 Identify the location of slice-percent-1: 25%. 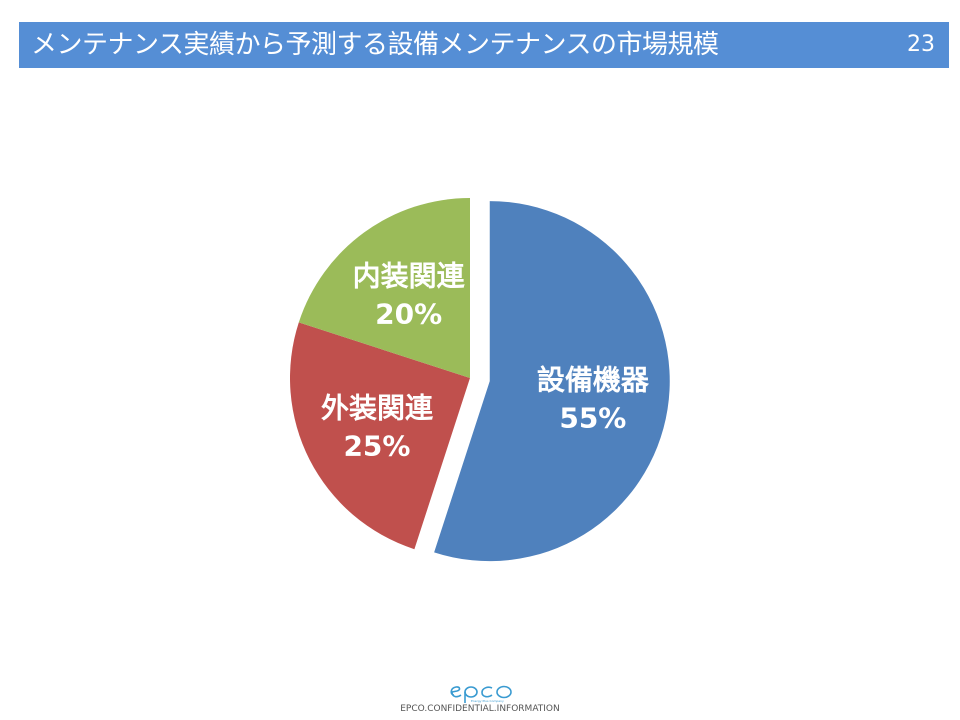
(376, 445).